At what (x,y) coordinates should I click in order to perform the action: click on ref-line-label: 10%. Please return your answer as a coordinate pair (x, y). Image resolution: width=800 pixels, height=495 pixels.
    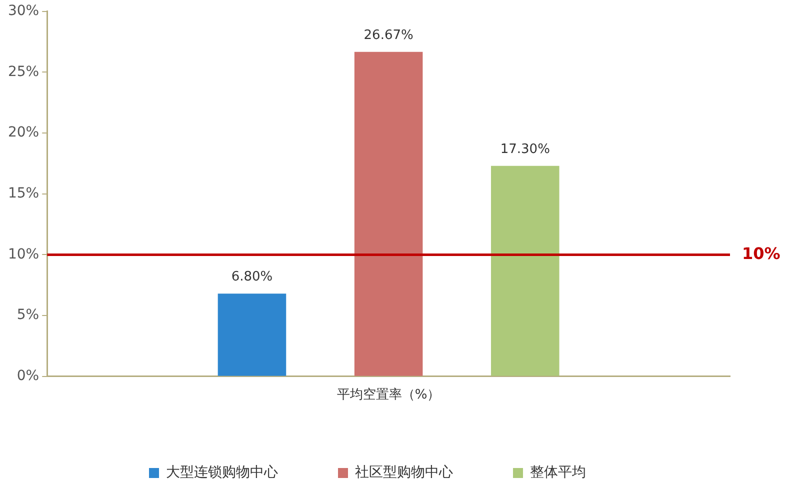
    Looking at the image, I should click on (761, 253).